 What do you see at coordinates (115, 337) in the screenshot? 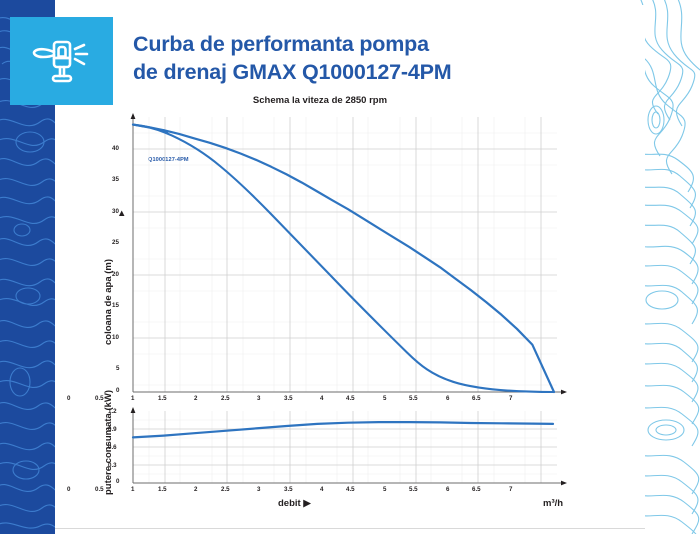
I see `head-ytick-10: 10` at bounding box center [115, 337].